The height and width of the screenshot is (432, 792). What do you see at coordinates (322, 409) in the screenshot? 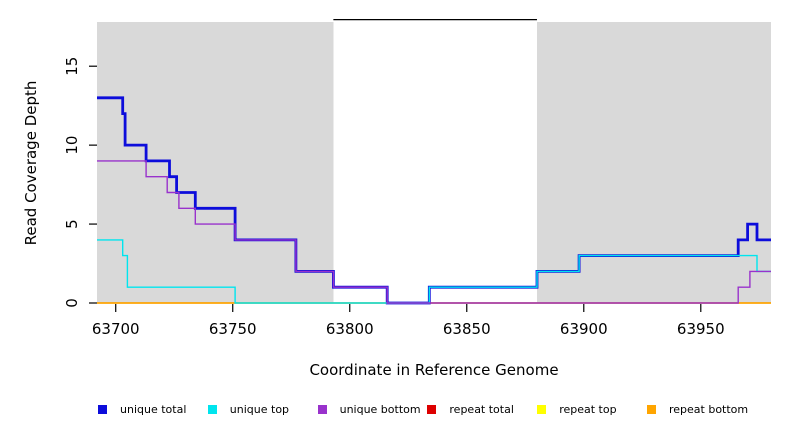
I see `legend-swatch-unique-bottom` at bounding box center [322, 409].